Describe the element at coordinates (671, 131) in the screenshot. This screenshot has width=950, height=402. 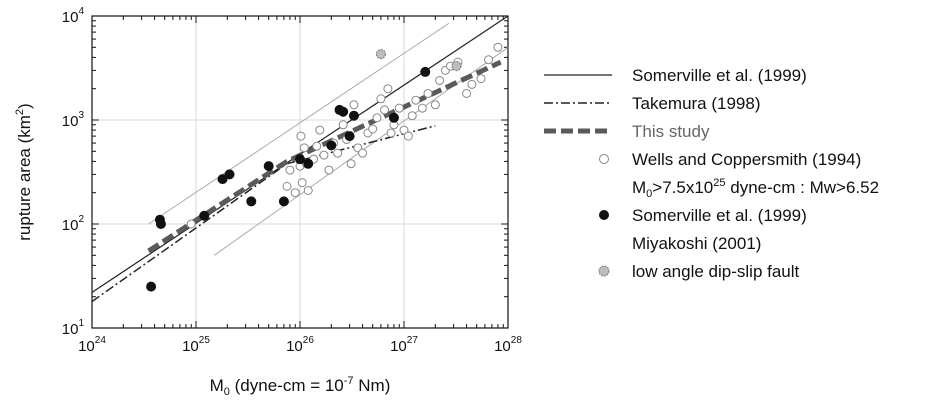
I see `legend-label: This study` at that location.